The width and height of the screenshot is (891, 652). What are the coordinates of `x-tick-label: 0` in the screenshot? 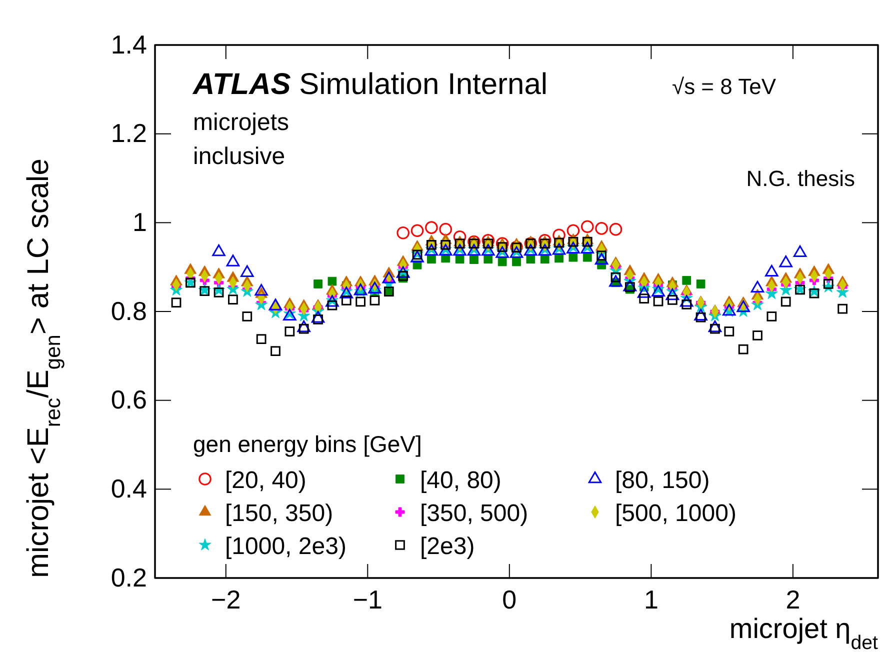 It's located at (509, 599).